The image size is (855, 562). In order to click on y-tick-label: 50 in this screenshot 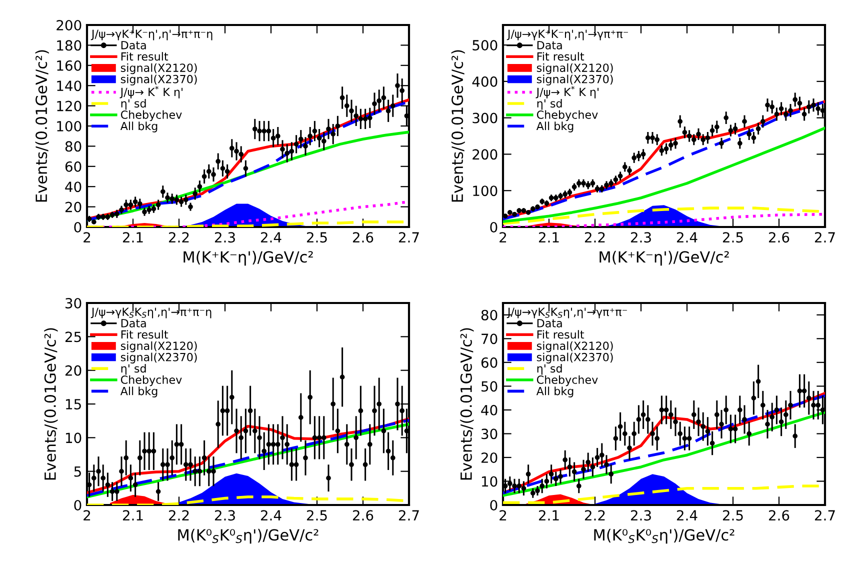, I will do `click(490, 386)`.